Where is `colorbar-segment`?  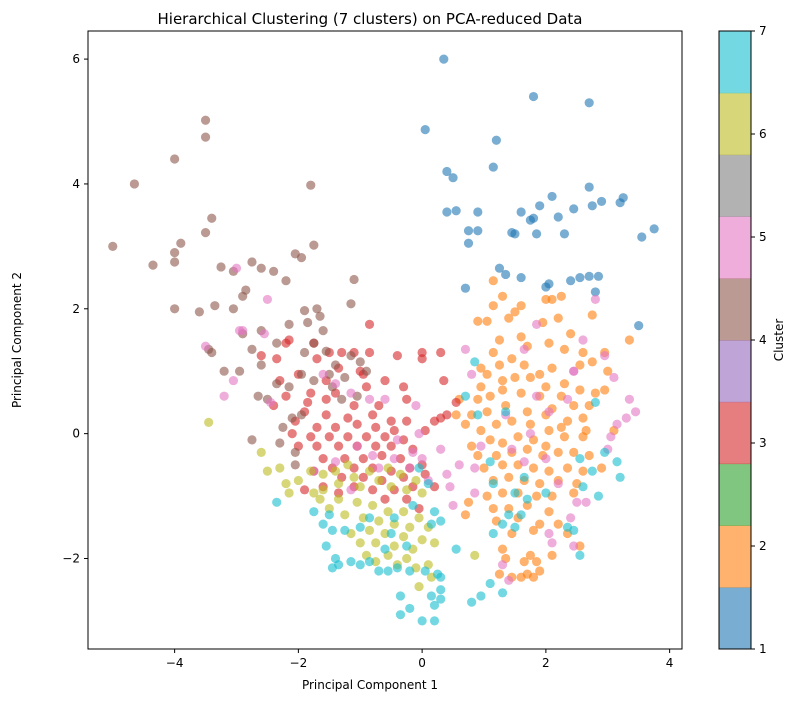
colorbar-segment is located at coordinates (735, 185).